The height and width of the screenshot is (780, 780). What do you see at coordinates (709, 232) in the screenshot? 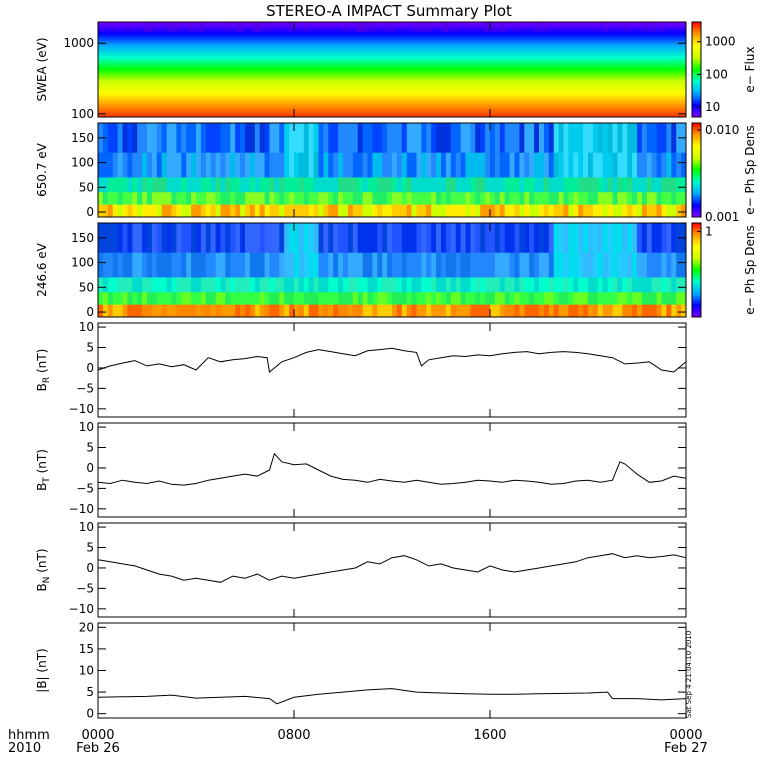
I see `colorbar-tick-label: 1` at bounding box center [709, 232].